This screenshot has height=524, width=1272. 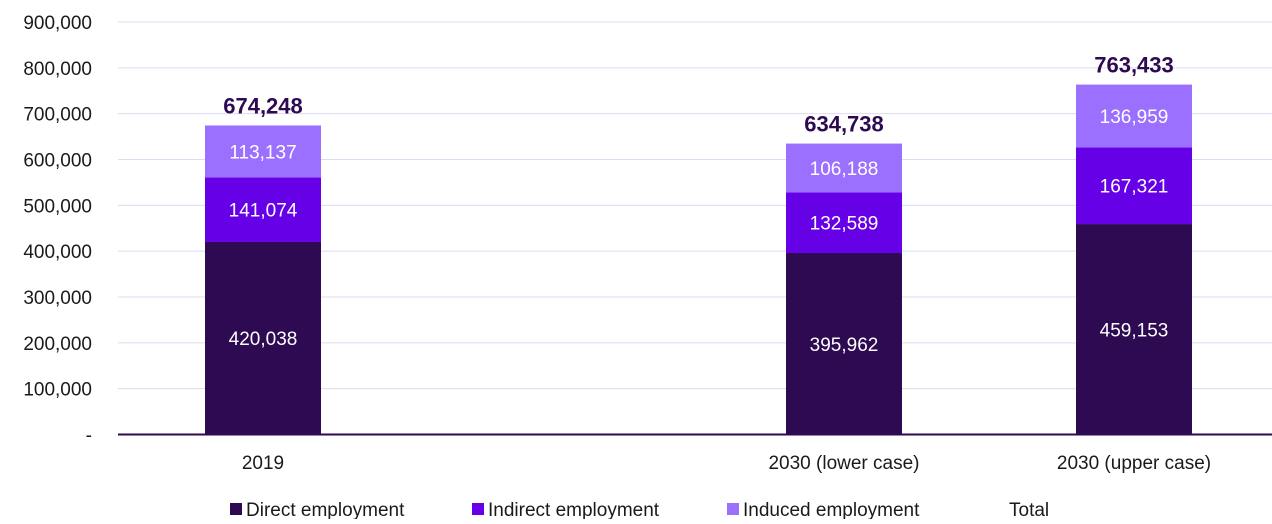 I want to click on data-label: 420,038, so click(x=263, y=339).